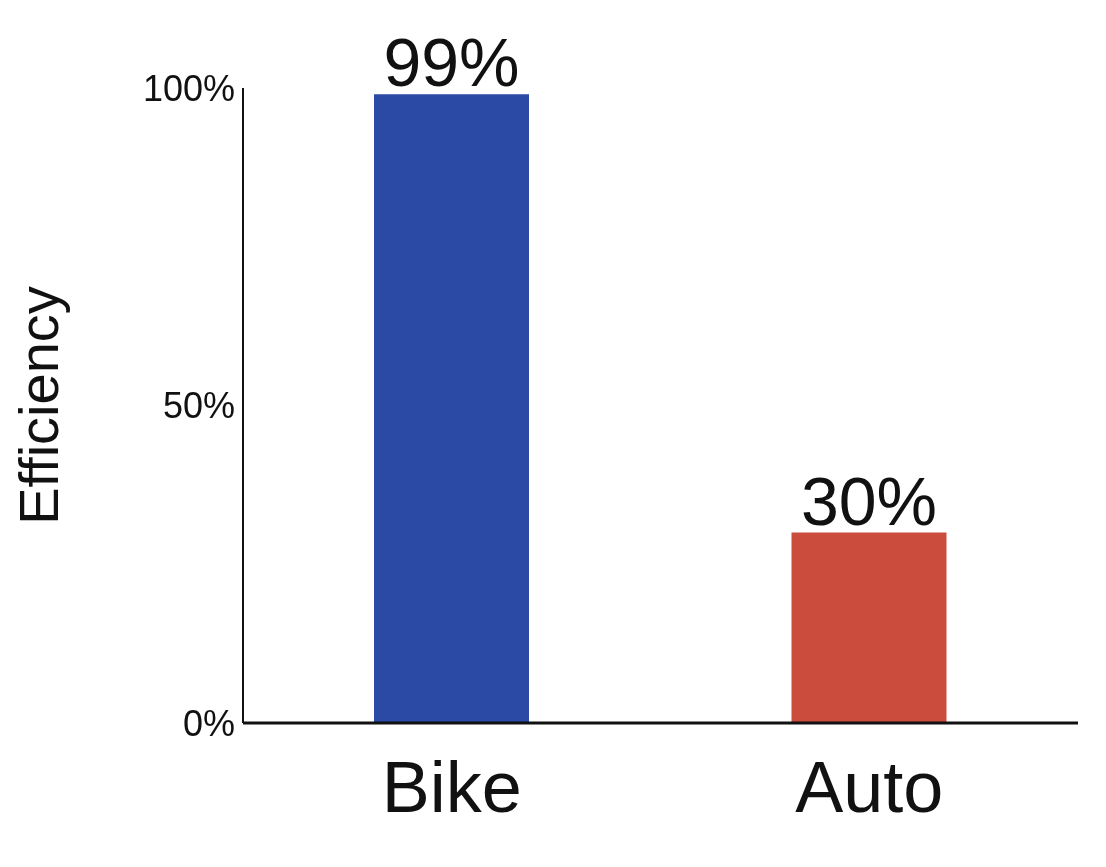 This screenshot has width=1106, height=867. What do you see at coordinates (188, 88) in the screenshot?
I see `y-tick-label: 100%` at bounding box center [188, 88].